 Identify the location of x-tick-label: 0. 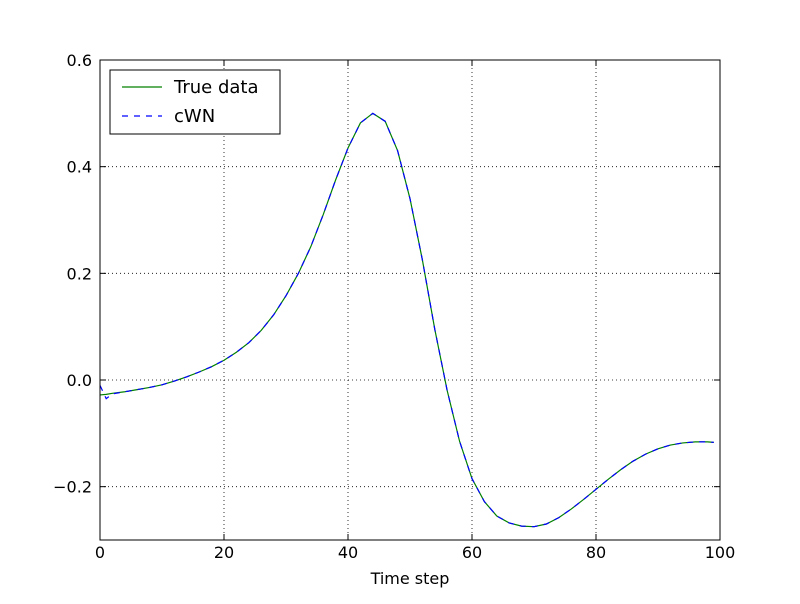
(100, 552).